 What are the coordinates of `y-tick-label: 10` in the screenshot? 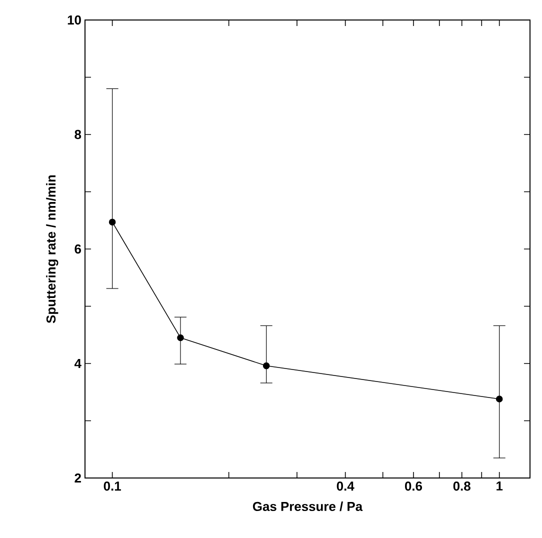 It's located at (74, 20).